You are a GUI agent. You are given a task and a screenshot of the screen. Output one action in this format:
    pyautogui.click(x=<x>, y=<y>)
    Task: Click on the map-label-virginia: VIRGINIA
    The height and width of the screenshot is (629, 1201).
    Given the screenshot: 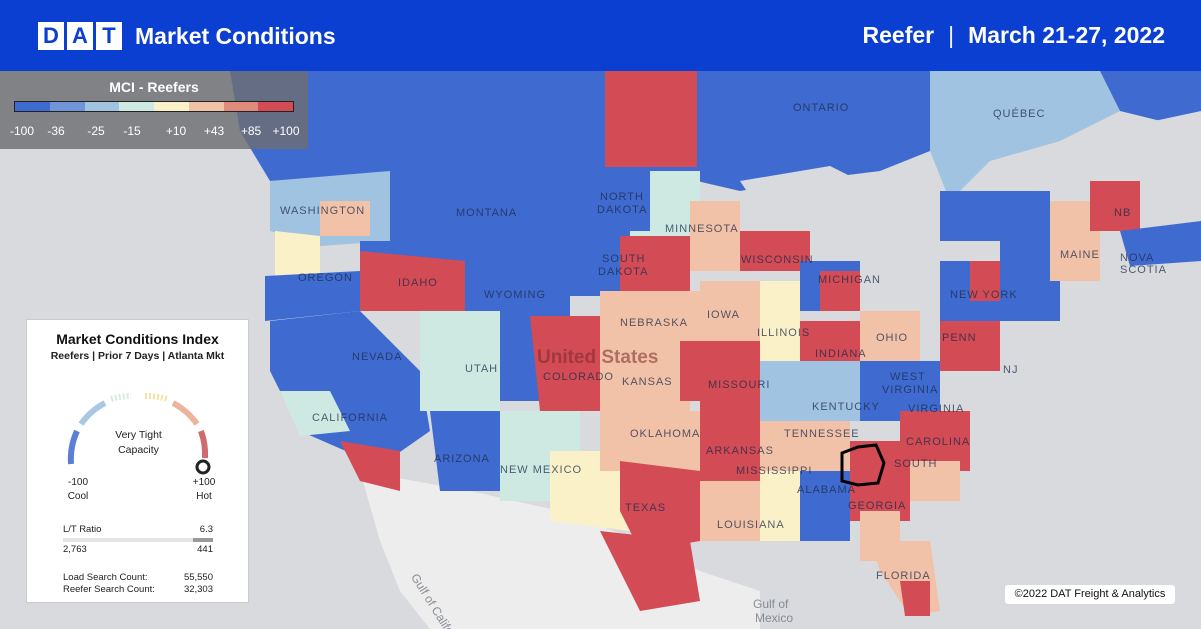 What is the action you would take?
    pyautogui.click(x=936, y=409)
    